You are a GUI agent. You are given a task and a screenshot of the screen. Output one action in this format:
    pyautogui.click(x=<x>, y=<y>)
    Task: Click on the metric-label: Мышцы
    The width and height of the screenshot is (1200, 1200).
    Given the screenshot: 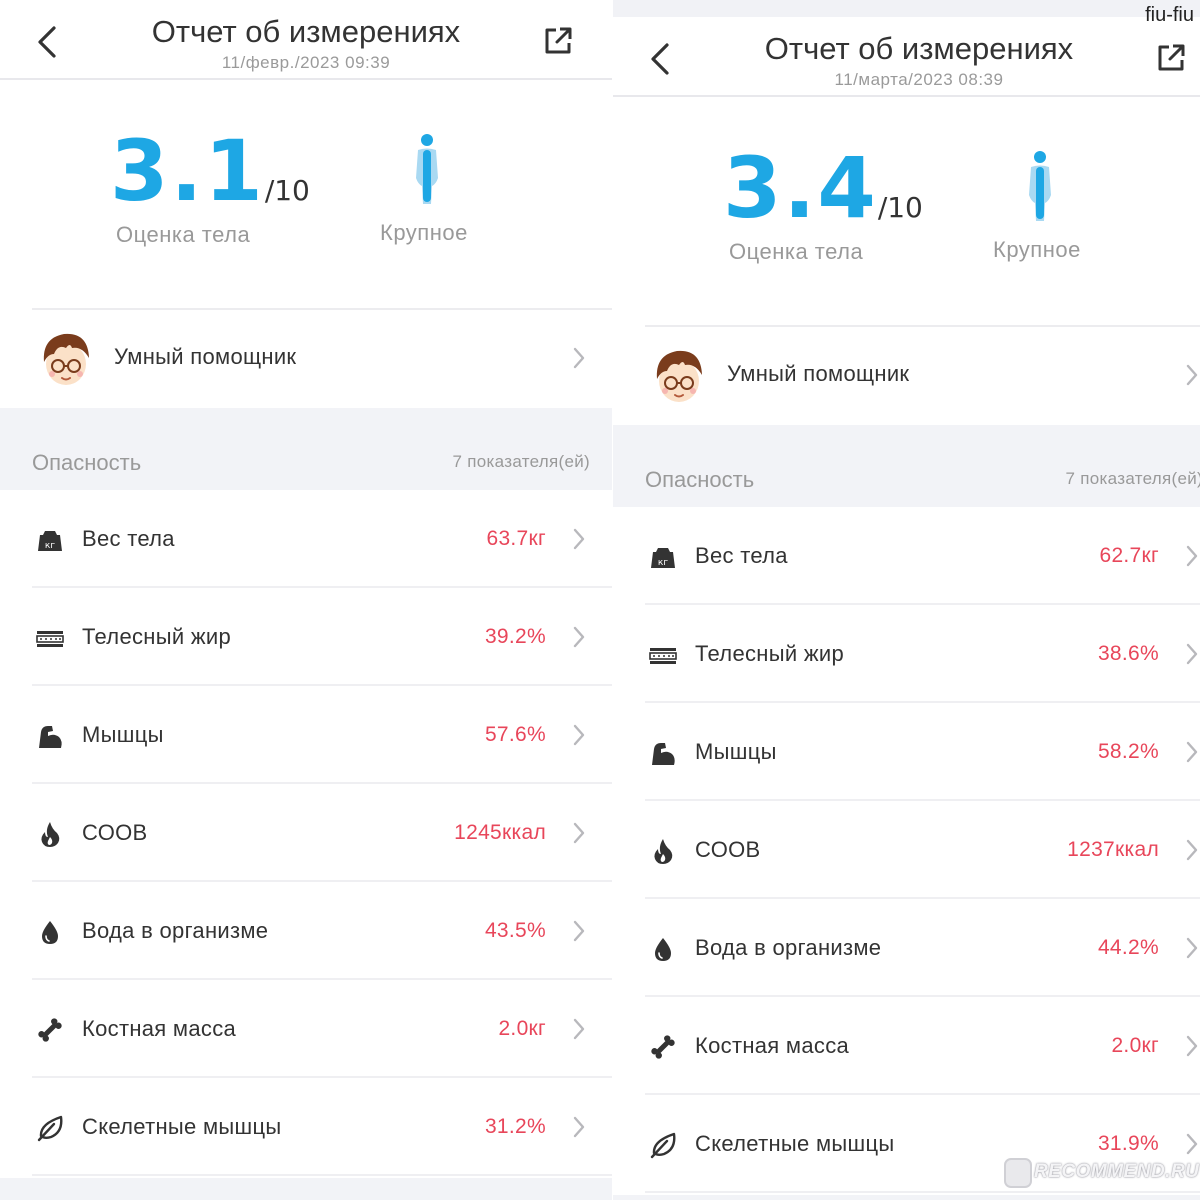 What is the action you would take?
    pyautogui.click(x=123, y=734)
    